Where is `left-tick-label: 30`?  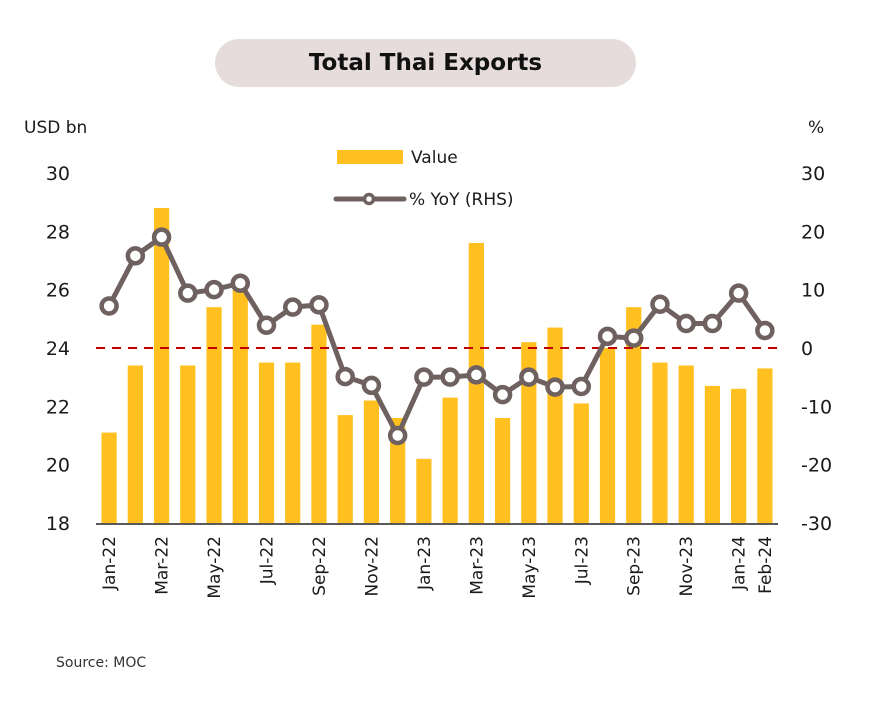
left-tick-label: 30 is located at coordinates (58, 174).